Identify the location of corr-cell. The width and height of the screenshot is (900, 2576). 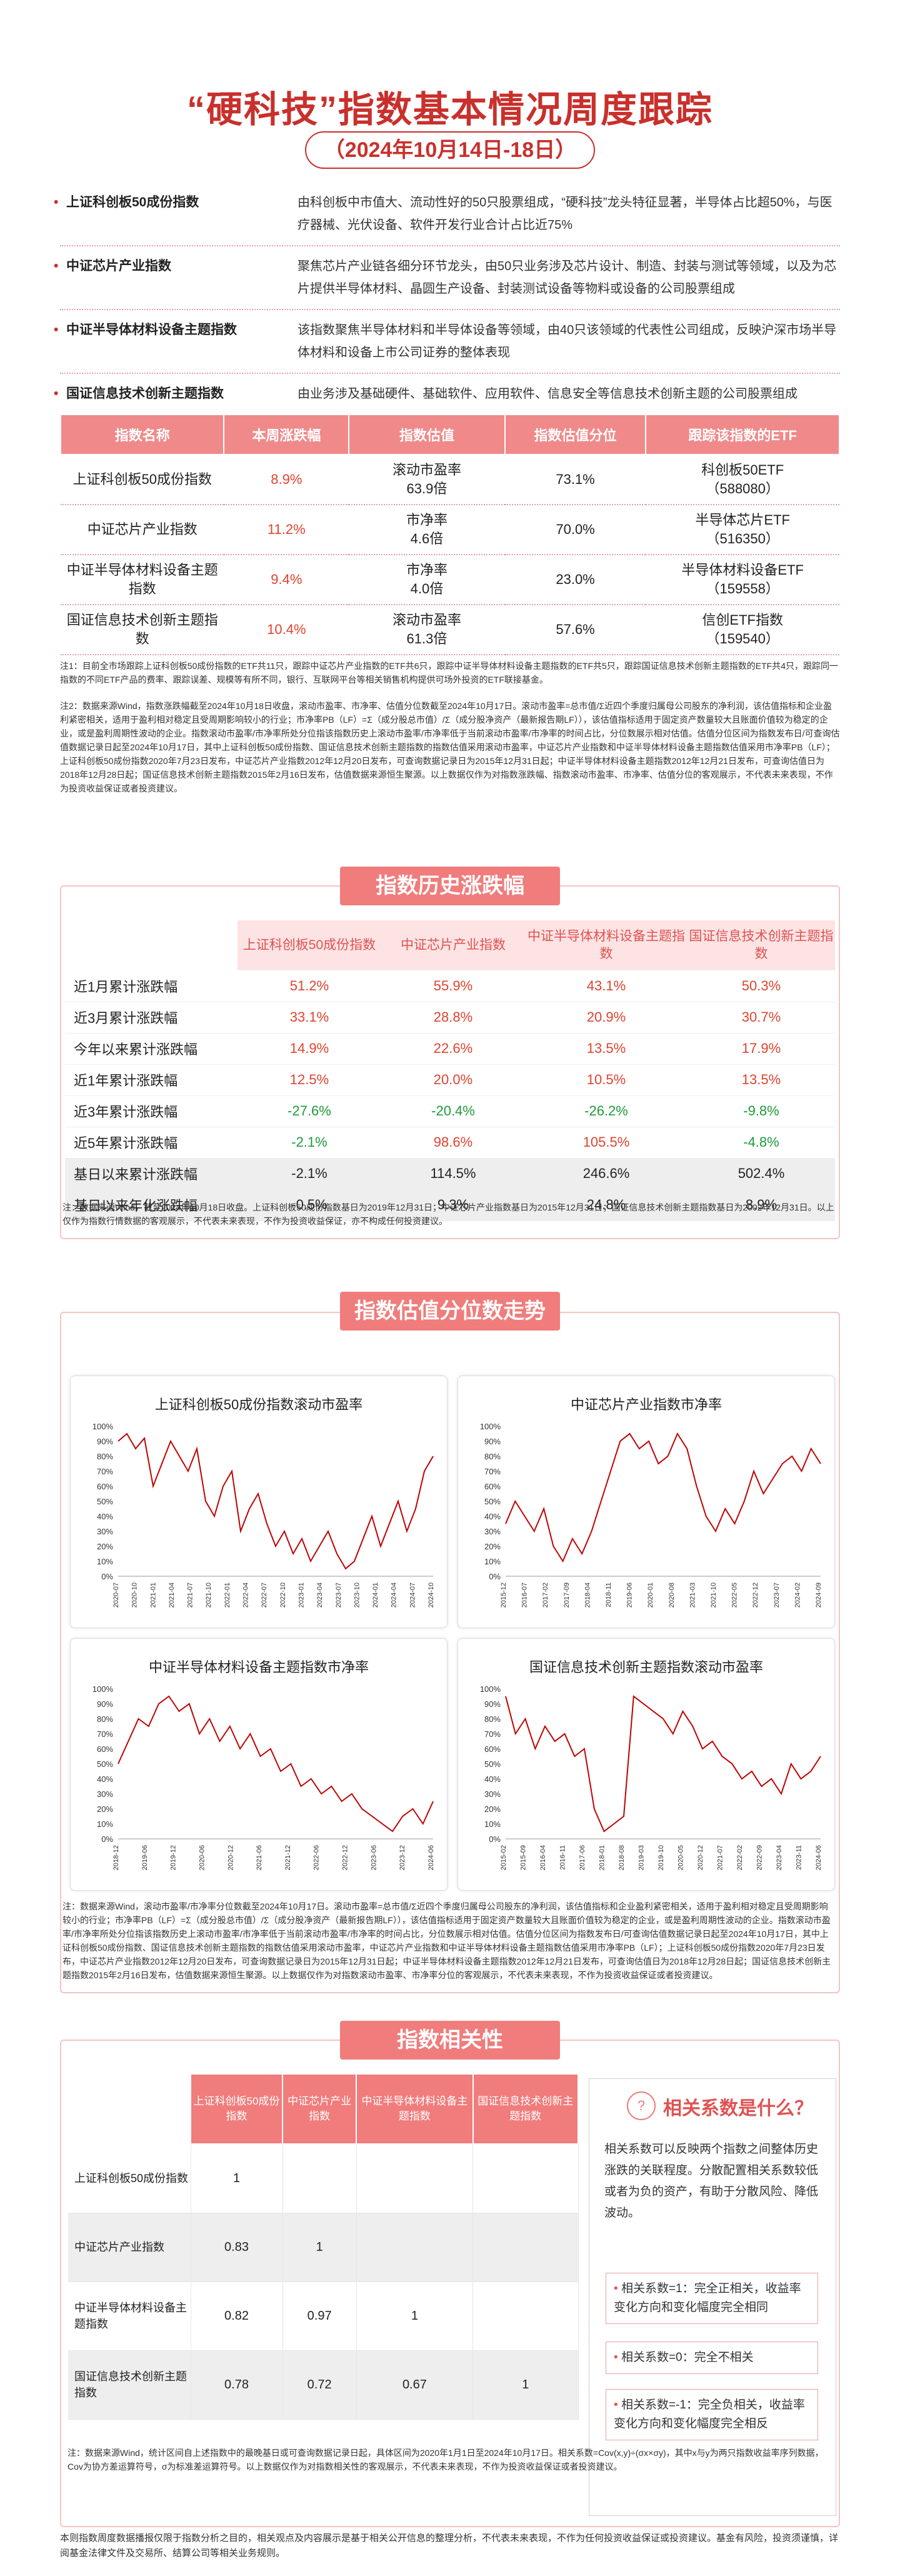
(525, 2178).